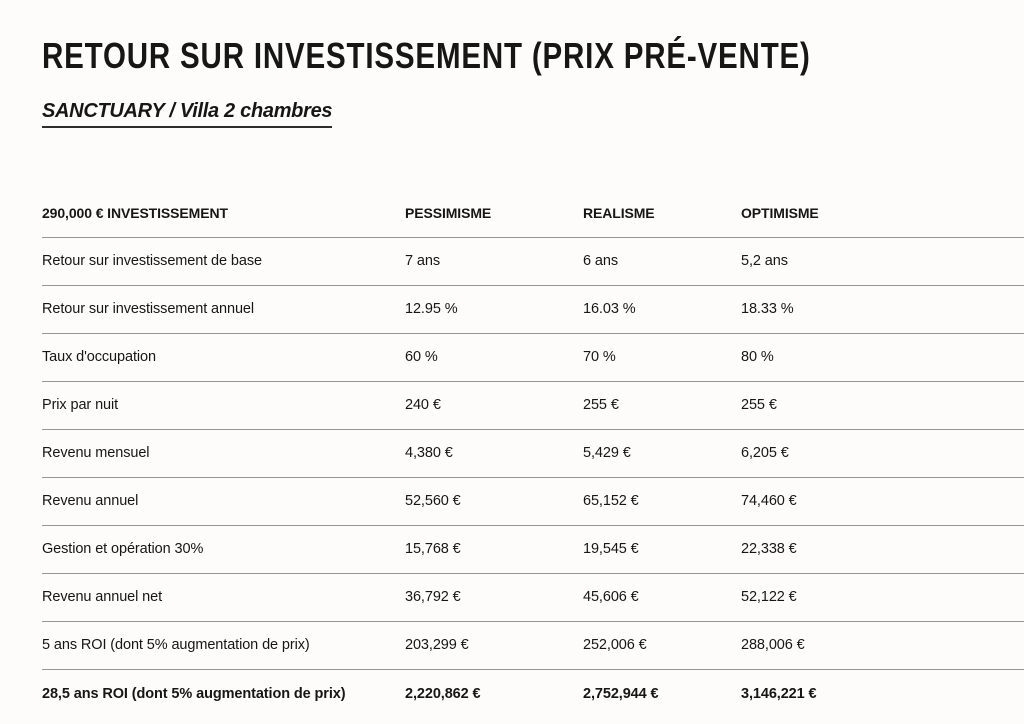 The image size is (1024, 724). Describe the element at coordinates (431, 309) in the screenshot. I see `row-value-pessimisme: 12.95 %` at that location.